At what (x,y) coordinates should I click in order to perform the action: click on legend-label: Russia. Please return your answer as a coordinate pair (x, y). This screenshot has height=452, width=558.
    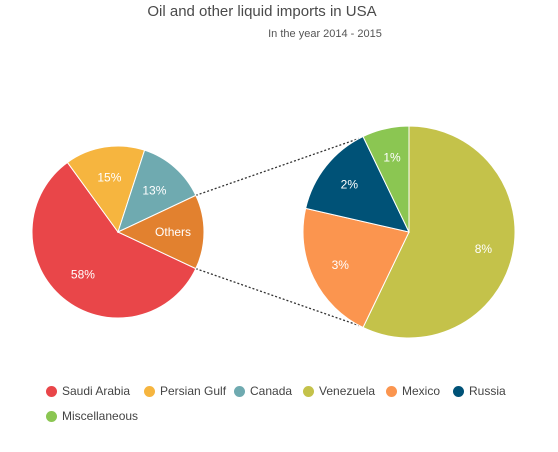
    Looking at the image, I should click on (487, 391).